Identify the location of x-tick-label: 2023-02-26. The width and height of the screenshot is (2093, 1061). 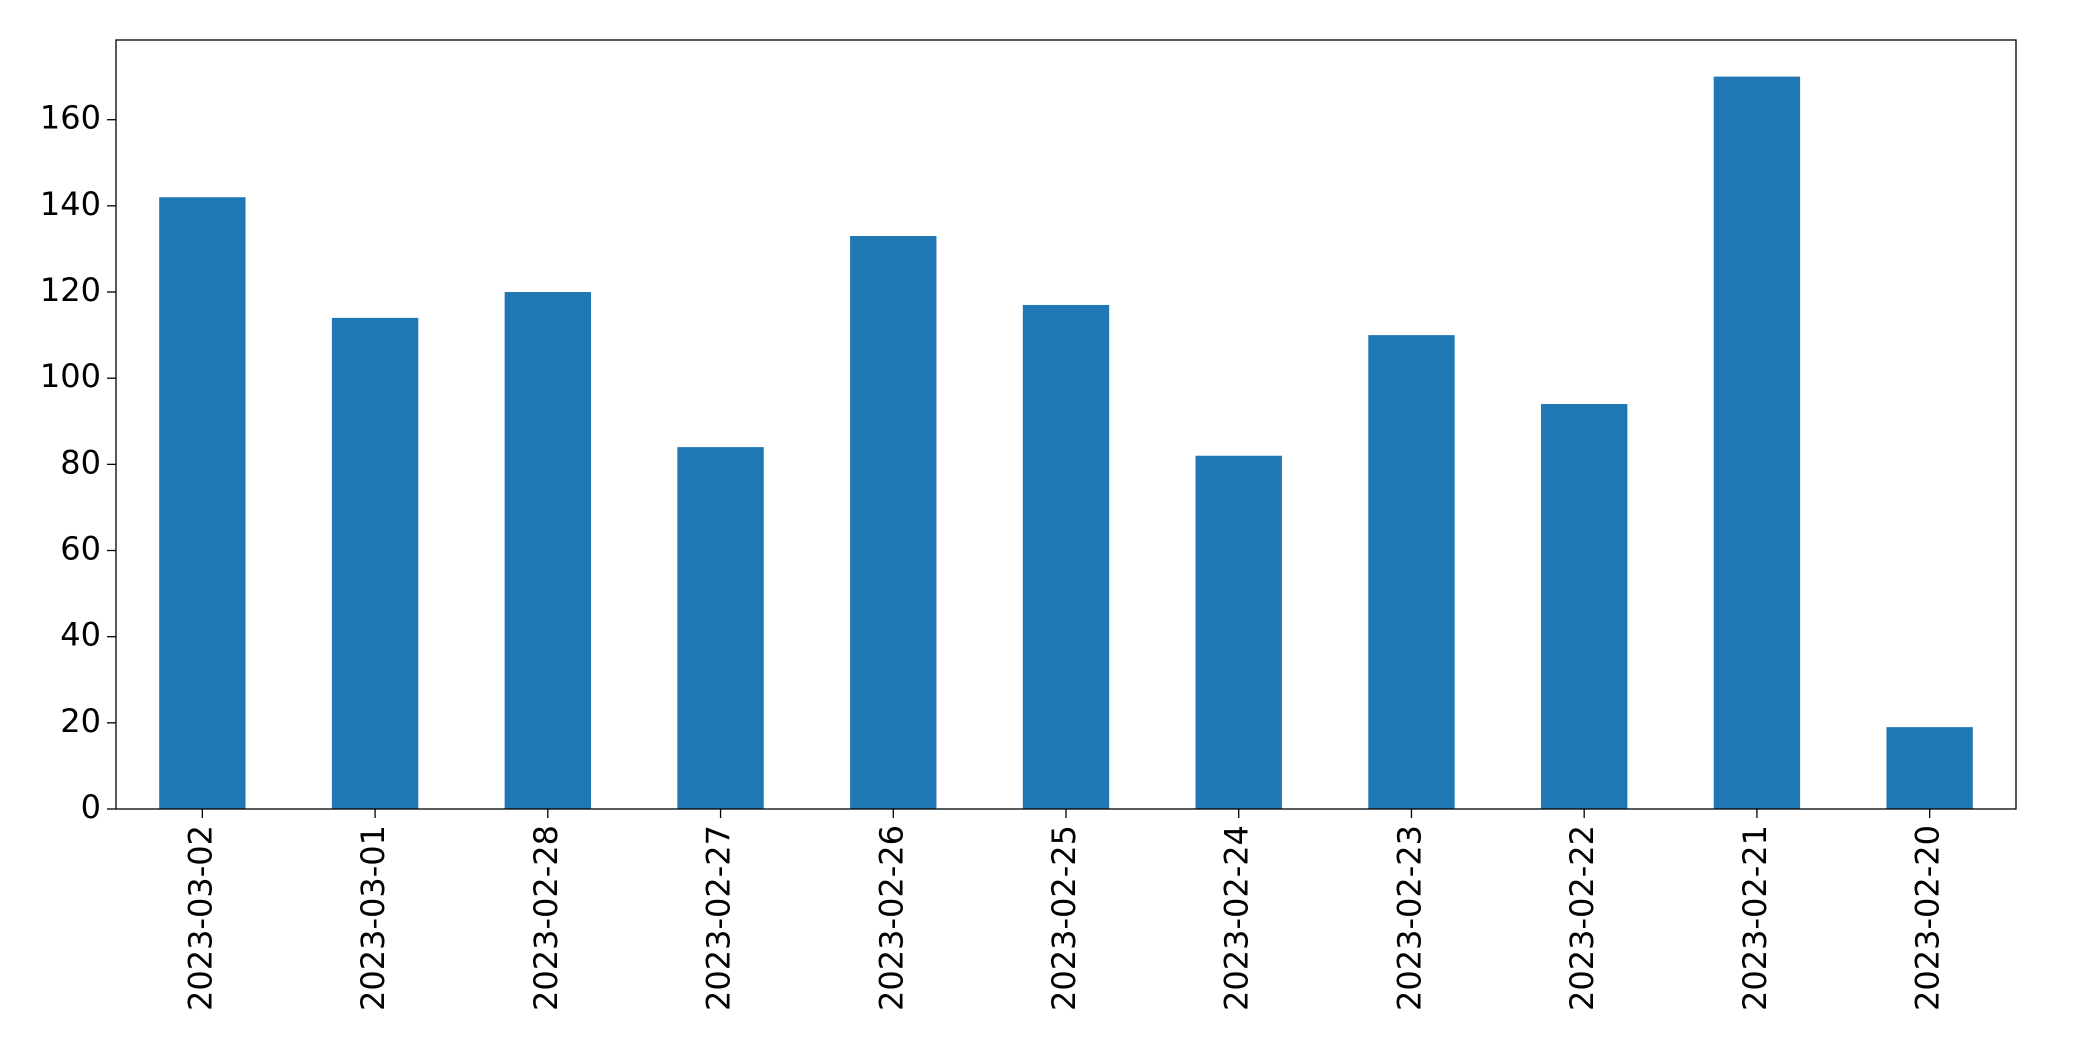
(891, 918).